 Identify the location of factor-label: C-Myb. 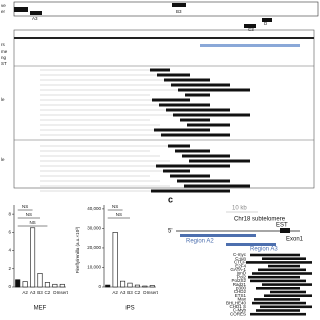
(240, 310).